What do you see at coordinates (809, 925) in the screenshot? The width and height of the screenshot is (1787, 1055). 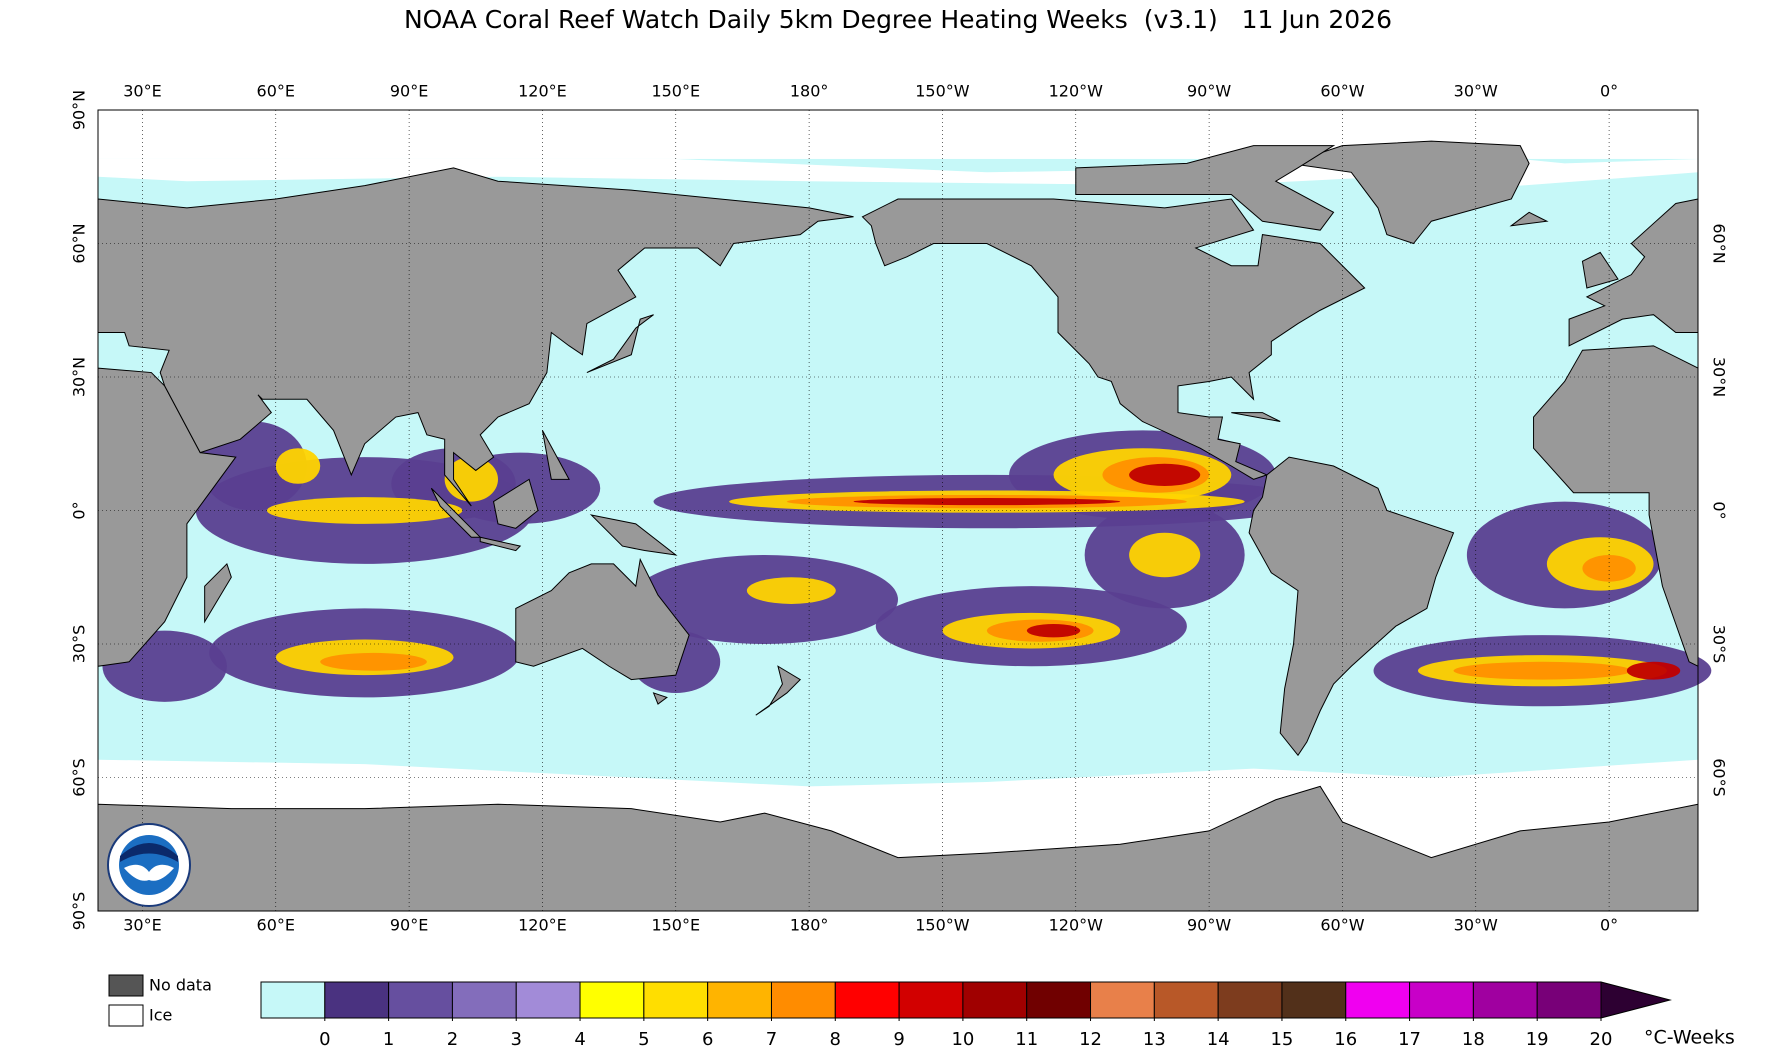 I see `lon-label-bottom: 180°` at bounding box center [809, 925].